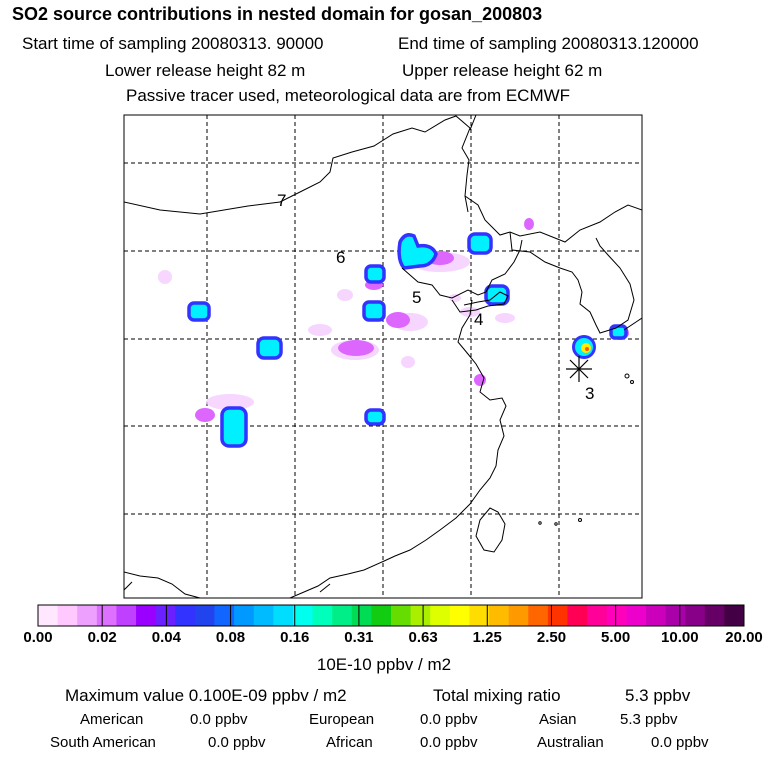 The image size is (768, 768). Describe the element at coordinates (112, 719) in the screenshot. I see `region-american-name: American` at that location.